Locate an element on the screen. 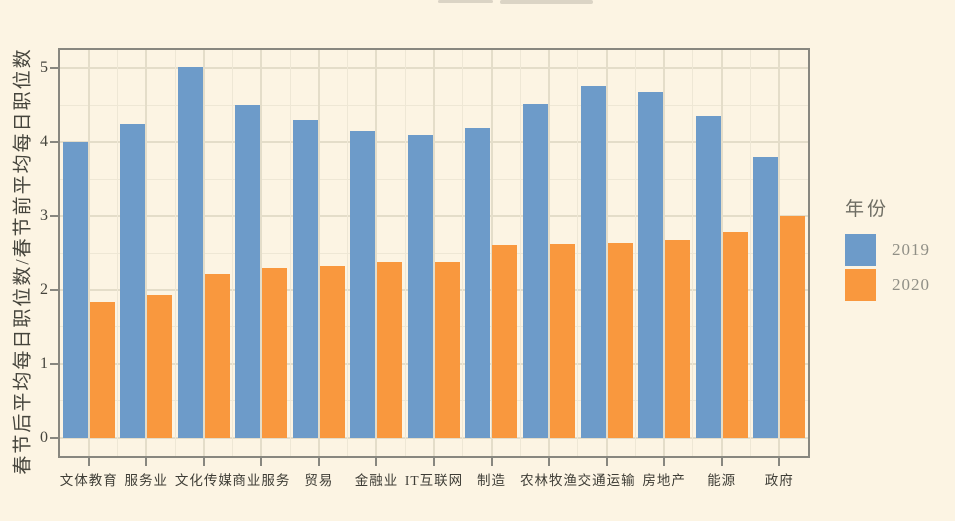 The width and height of the screenshot is (955, 521). bar-2020-服务业 is located at coordinates (160, 366).